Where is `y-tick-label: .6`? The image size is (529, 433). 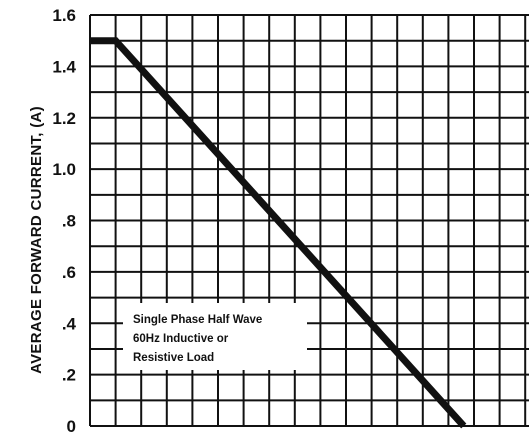 y-tick-label: .6 is located at coordinates (69, 272).